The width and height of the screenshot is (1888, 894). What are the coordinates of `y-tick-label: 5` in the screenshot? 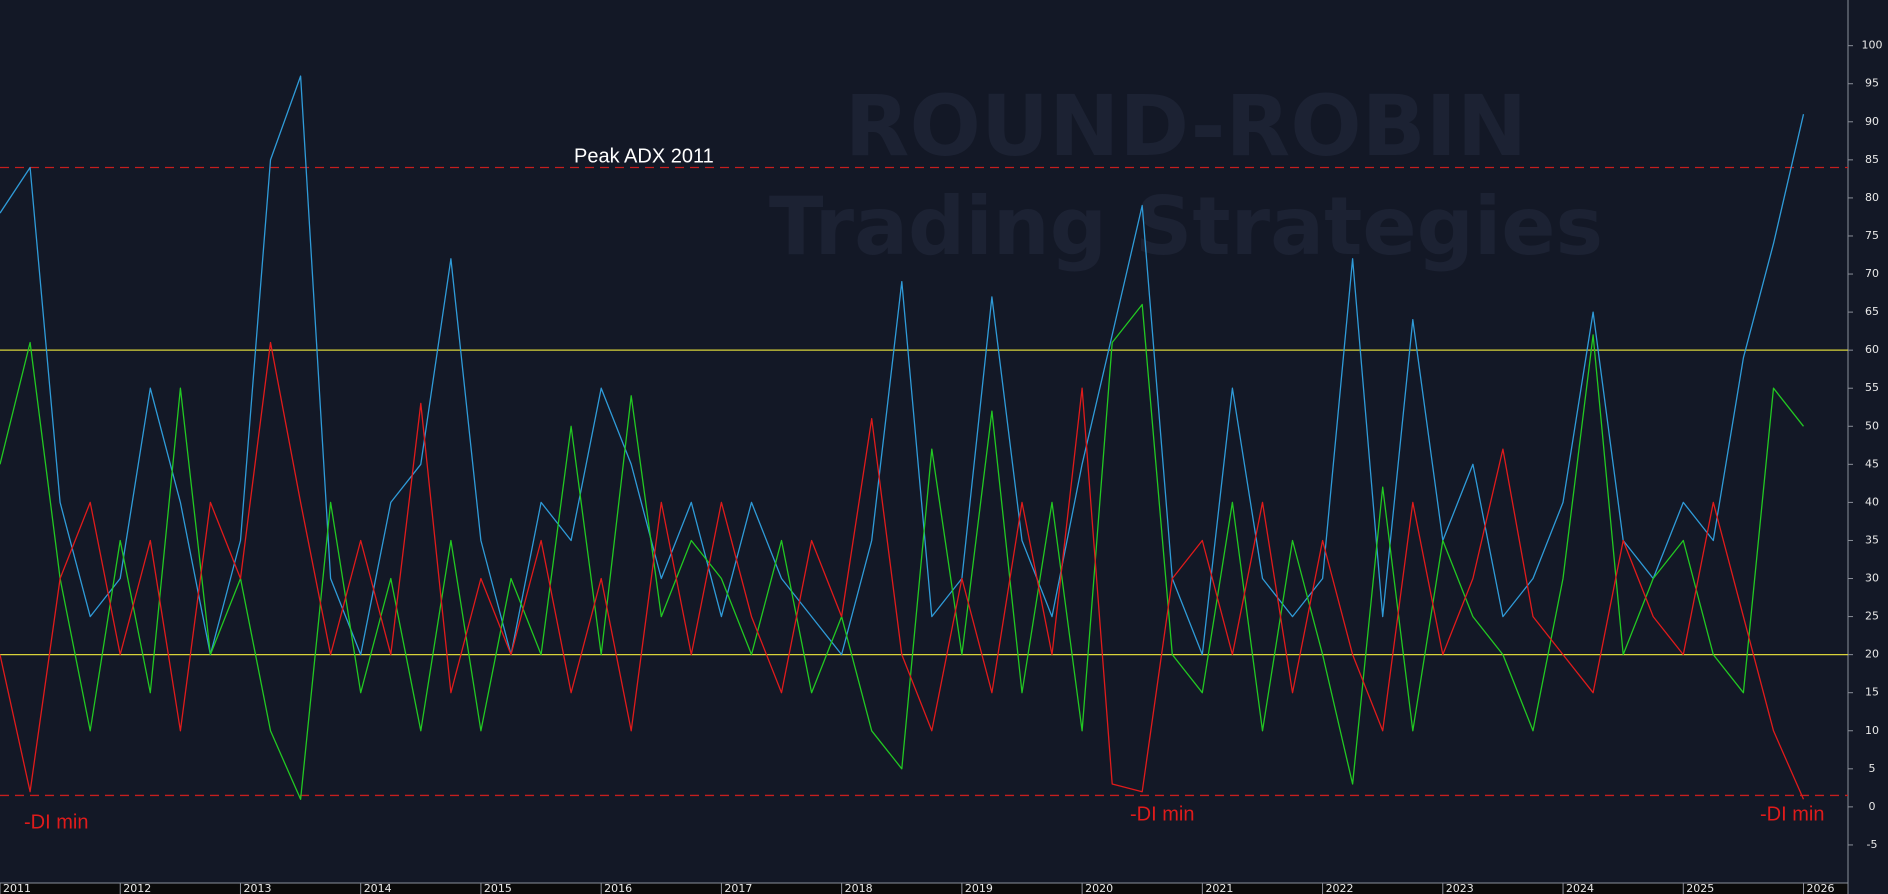 It's located at (1872, 768).